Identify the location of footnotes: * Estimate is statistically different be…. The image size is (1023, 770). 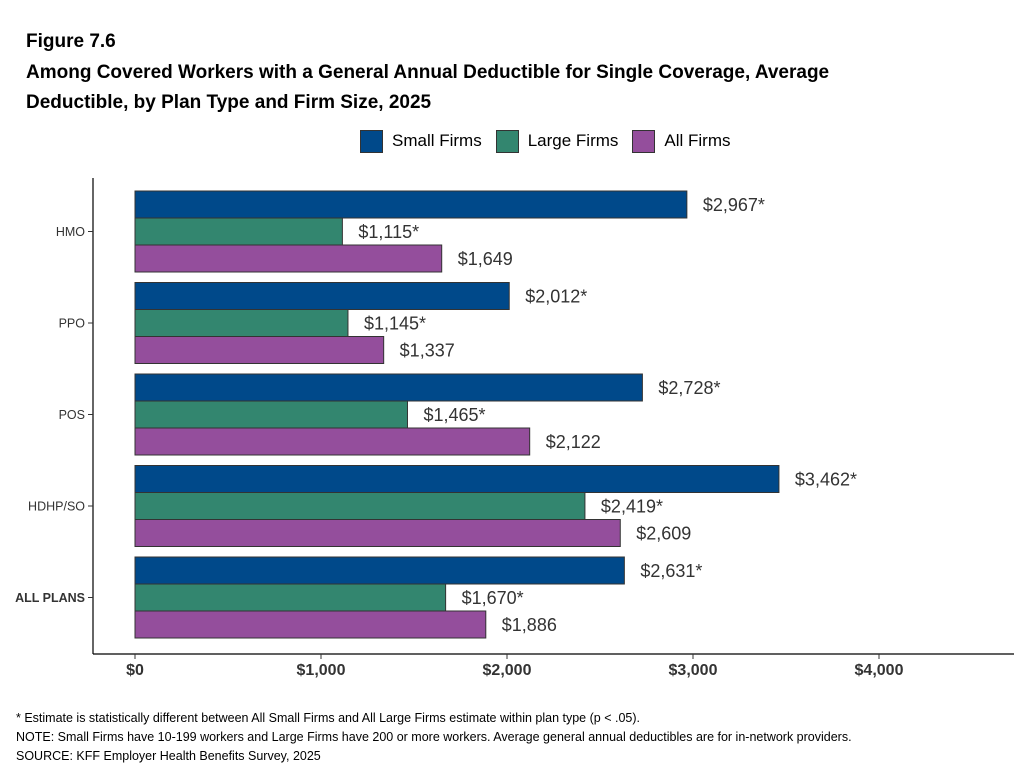
(434, 737).